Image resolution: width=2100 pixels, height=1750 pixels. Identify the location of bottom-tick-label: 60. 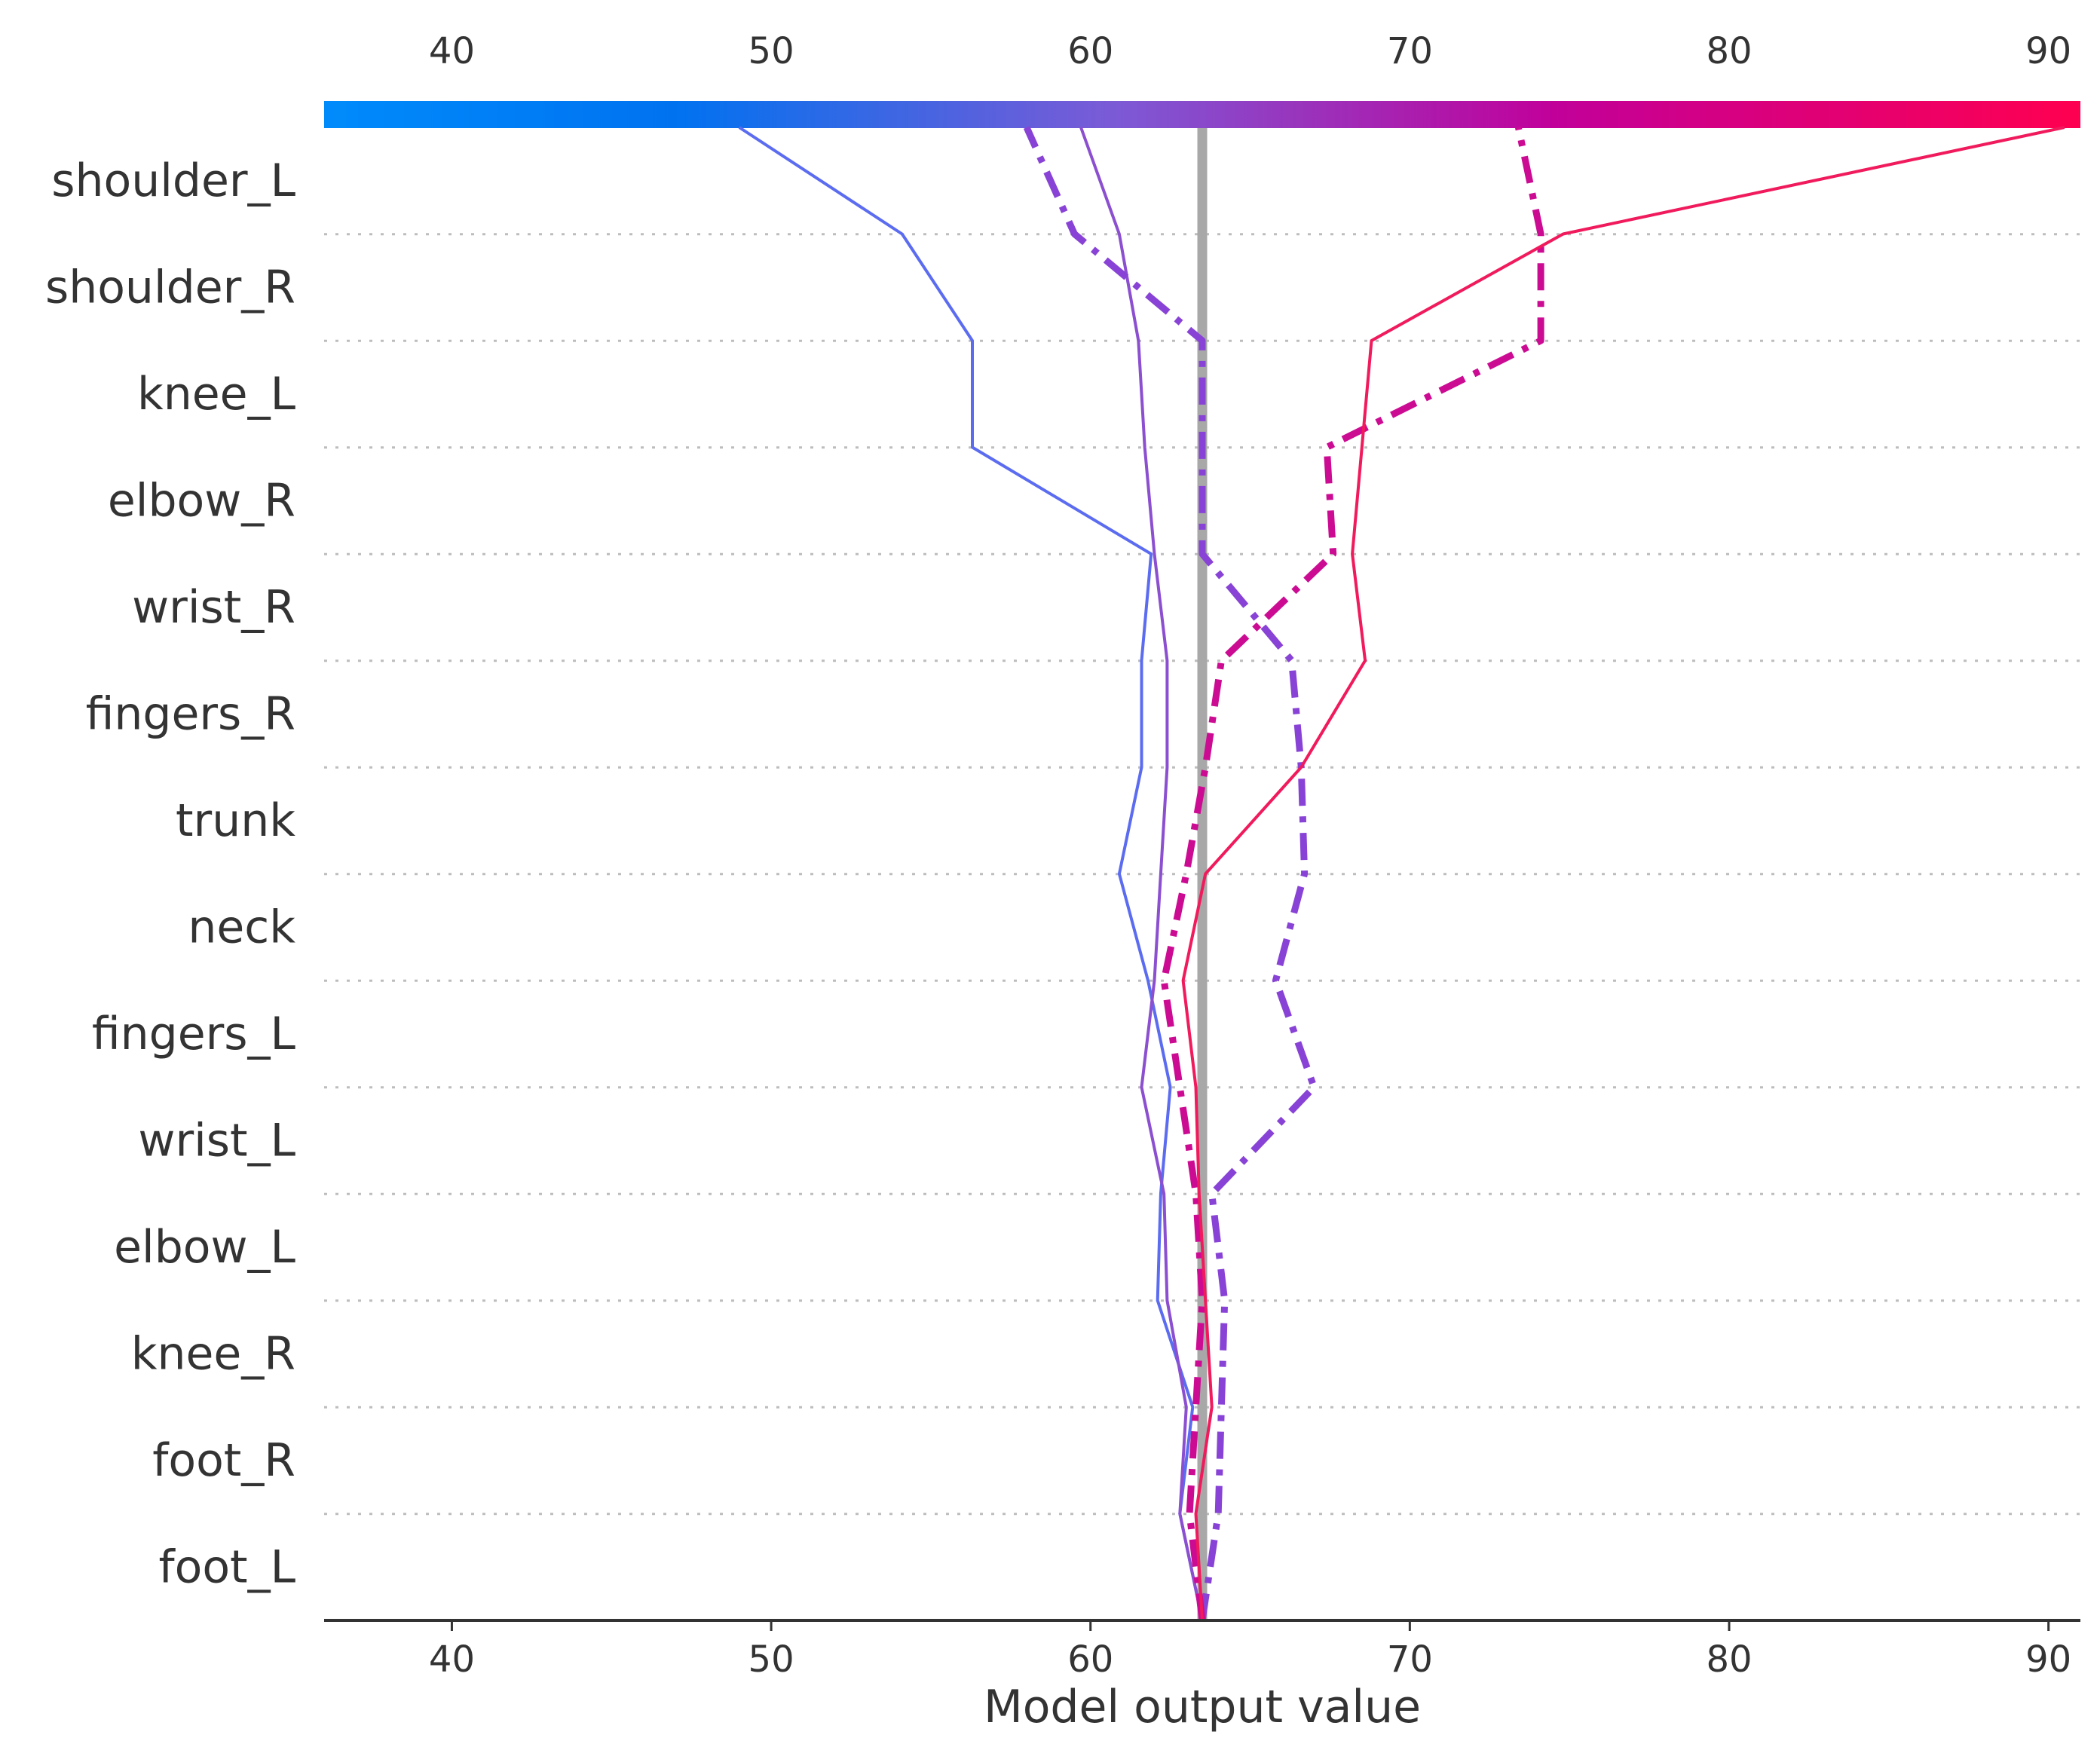
(1090, 1660).